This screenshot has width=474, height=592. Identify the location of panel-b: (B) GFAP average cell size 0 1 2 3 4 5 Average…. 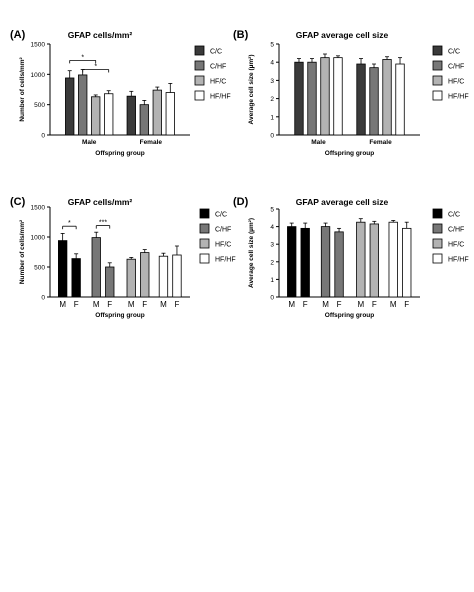
(351, 93).